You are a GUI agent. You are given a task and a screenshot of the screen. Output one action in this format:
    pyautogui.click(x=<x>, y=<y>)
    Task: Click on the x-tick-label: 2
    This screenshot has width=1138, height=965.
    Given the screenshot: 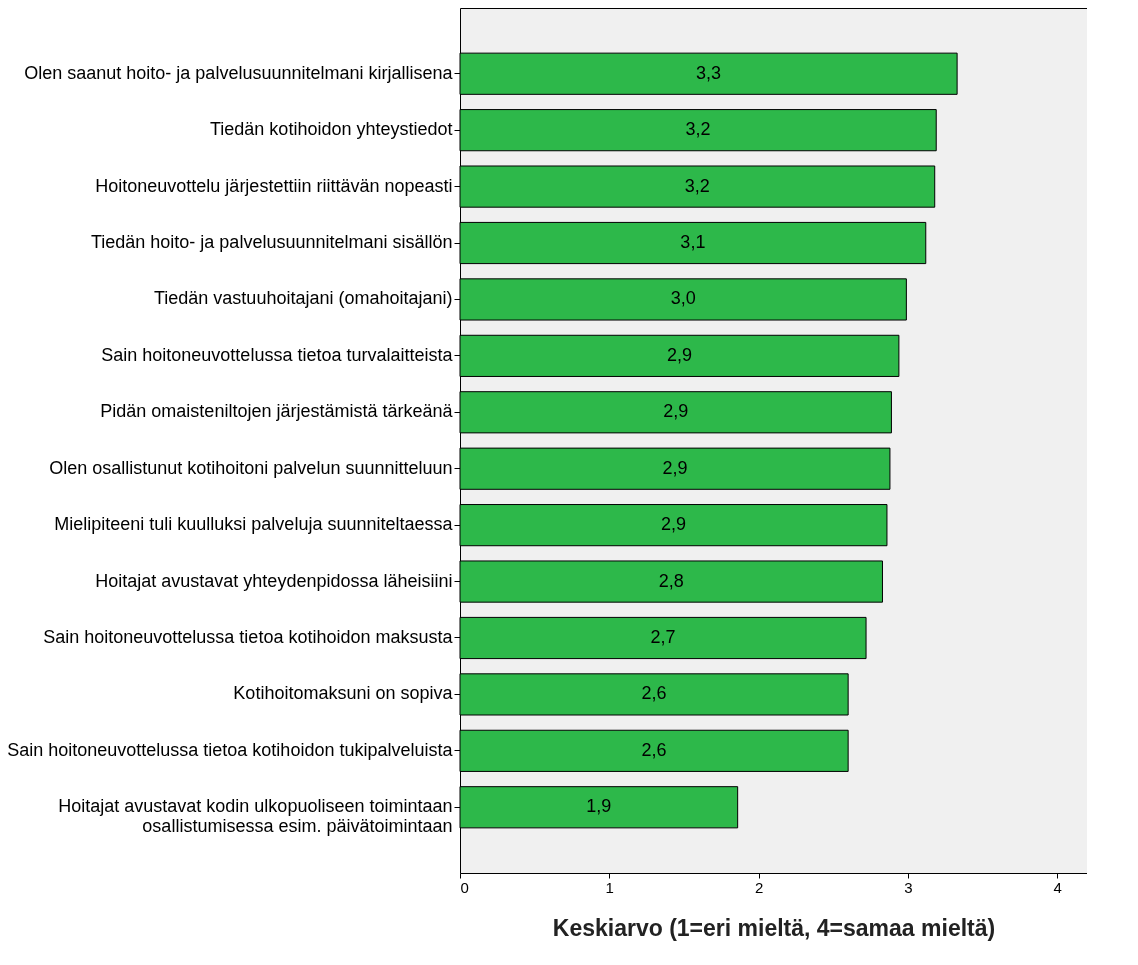 What is the action you would take?
    pyautogui.click(x=759, y=887)
    